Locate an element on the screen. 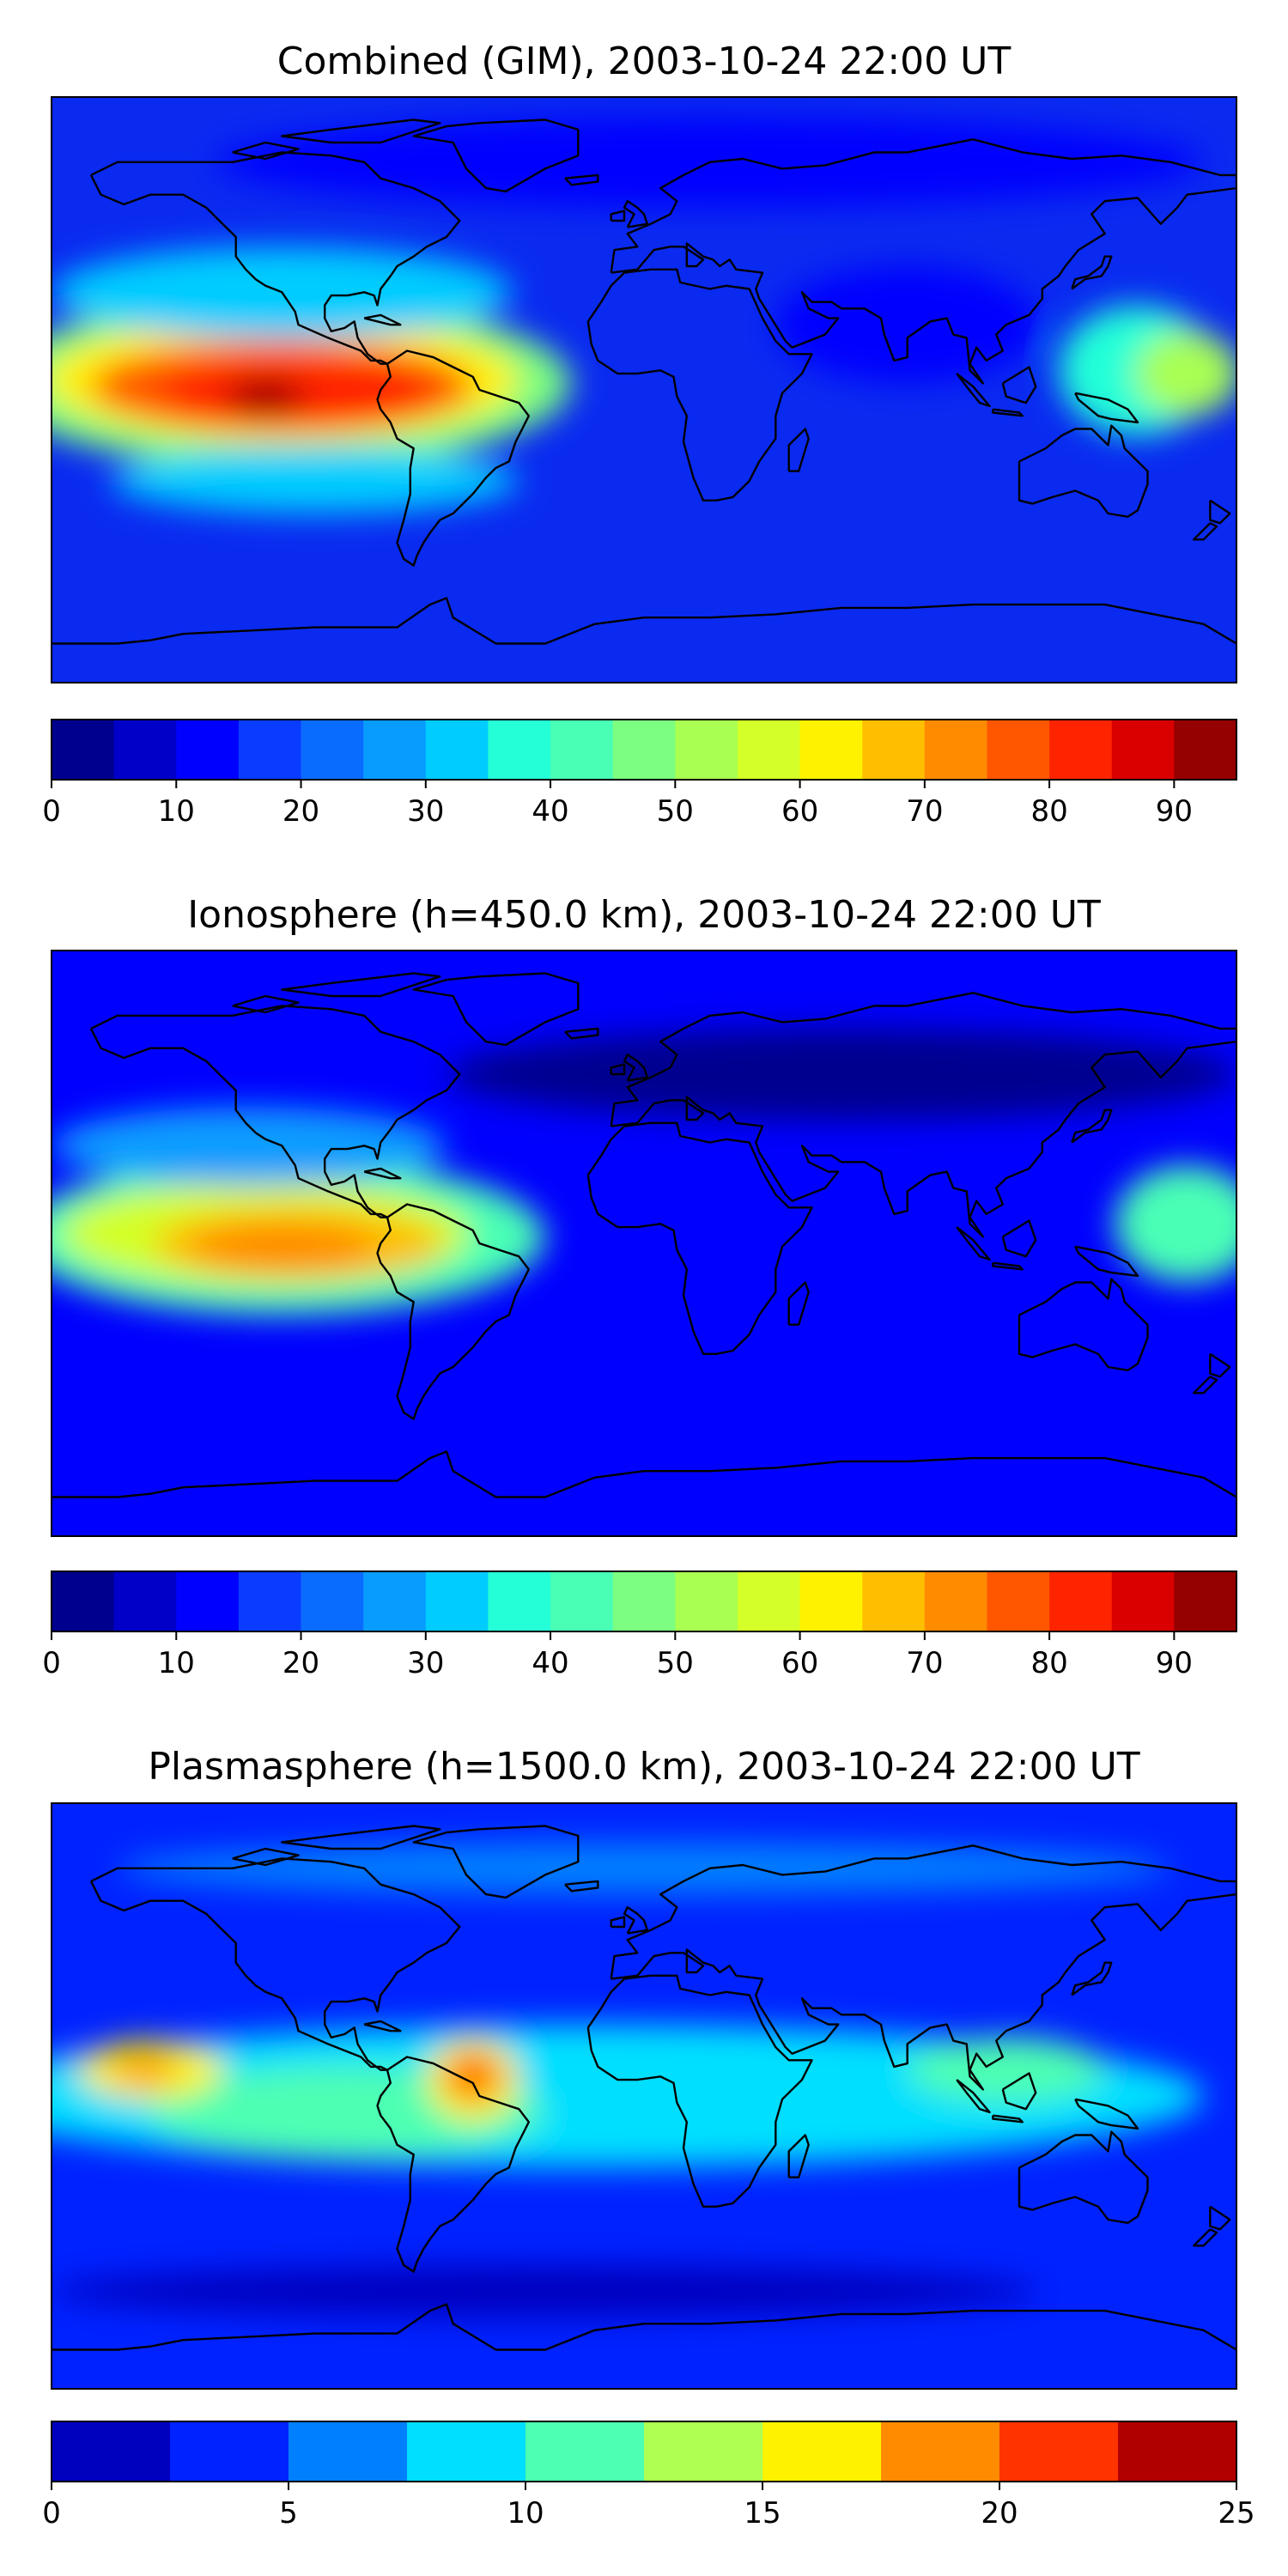 Image resolution: width=1288 pixels, height=2576 pixels. colorbar-tick-label-combined-2: 20 is located at coordinates (301, 812).